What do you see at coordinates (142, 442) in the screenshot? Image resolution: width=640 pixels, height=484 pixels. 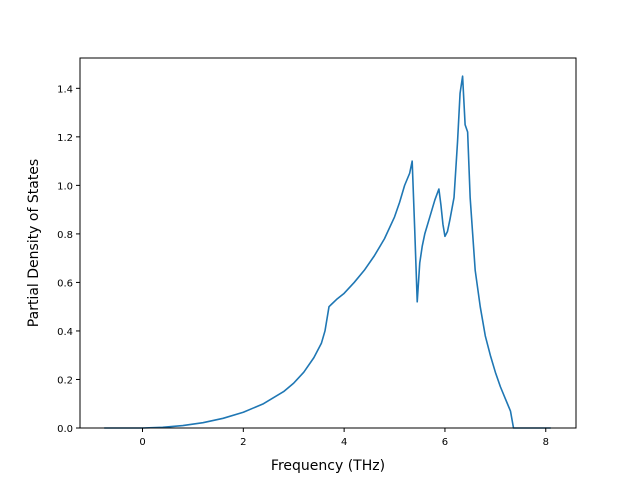 I see `x-tick-label: 0` at bounding box center [142, 442].